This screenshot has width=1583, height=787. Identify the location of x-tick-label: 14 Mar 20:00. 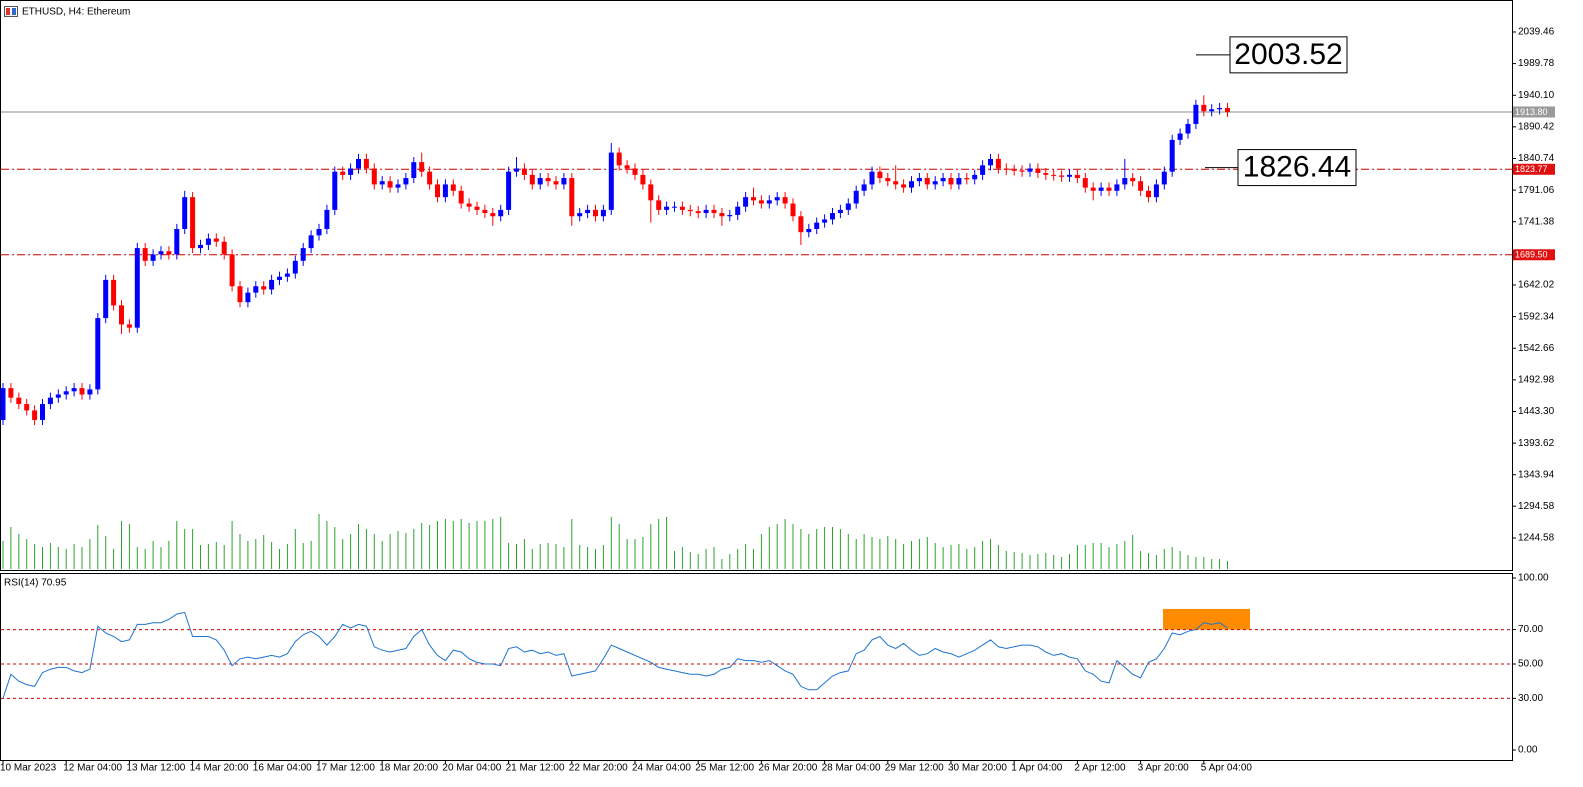
(219, 768).